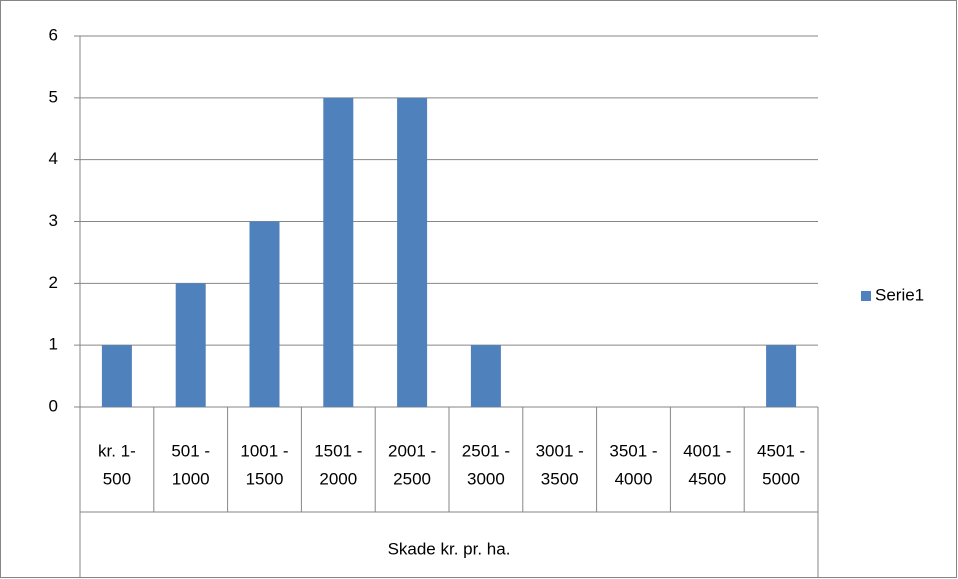 The height and width of the screenshot is (579, 958). Describe the element at coordinates (486, 450) in the screenshot. I see `x-tick-label: 2501 -` at that location.